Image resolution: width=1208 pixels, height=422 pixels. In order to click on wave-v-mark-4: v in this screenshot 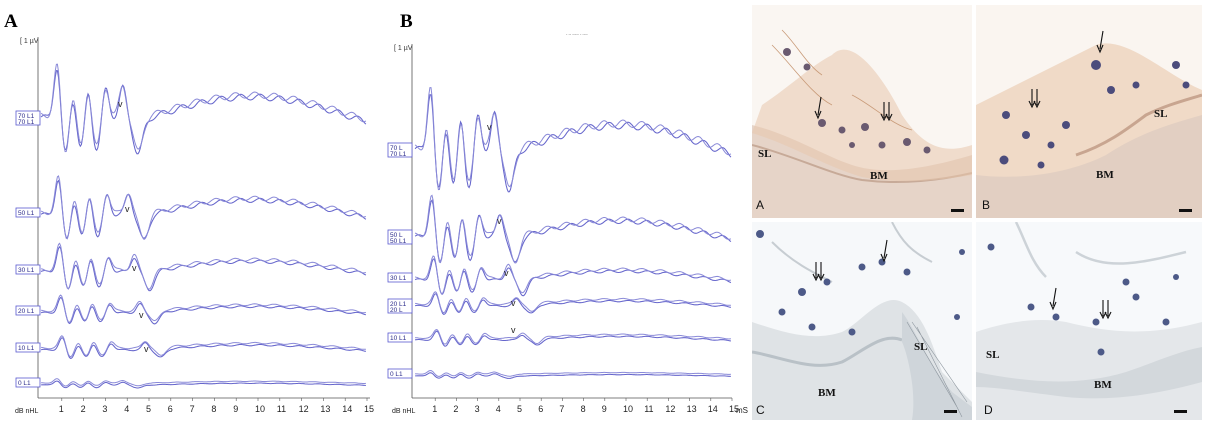, I will do `click(146, 349)`.